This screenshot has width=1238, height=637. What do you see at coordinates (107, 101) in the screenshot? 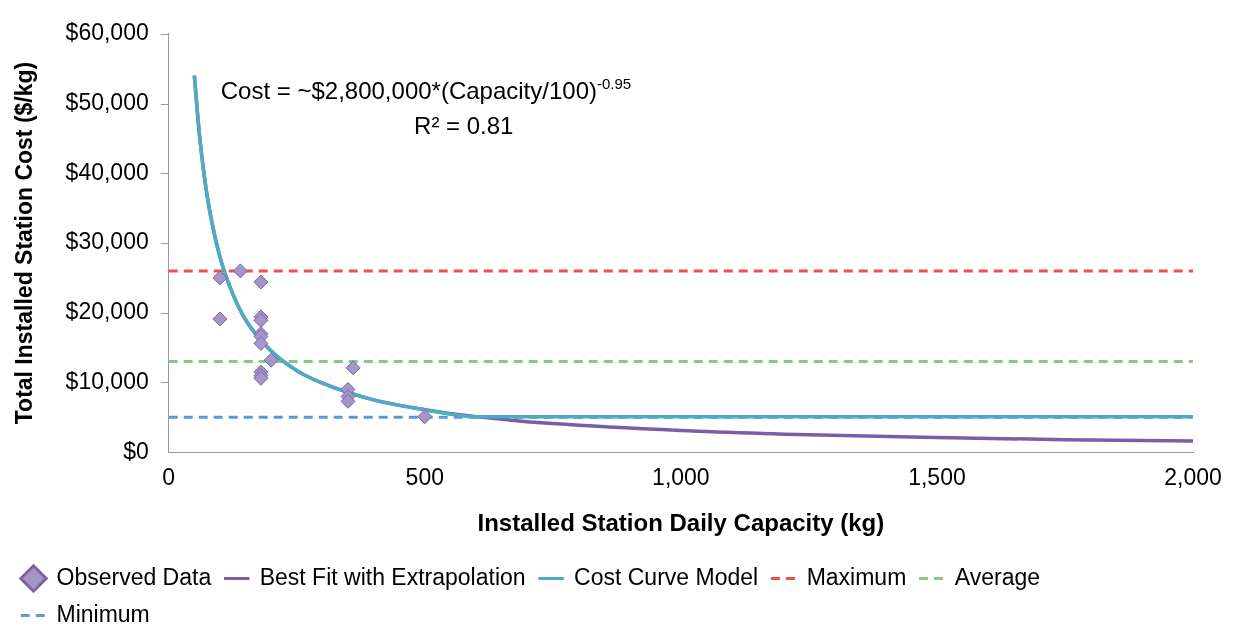
I see `y-tick-label: $50,000` at bounding box center [107, 101].